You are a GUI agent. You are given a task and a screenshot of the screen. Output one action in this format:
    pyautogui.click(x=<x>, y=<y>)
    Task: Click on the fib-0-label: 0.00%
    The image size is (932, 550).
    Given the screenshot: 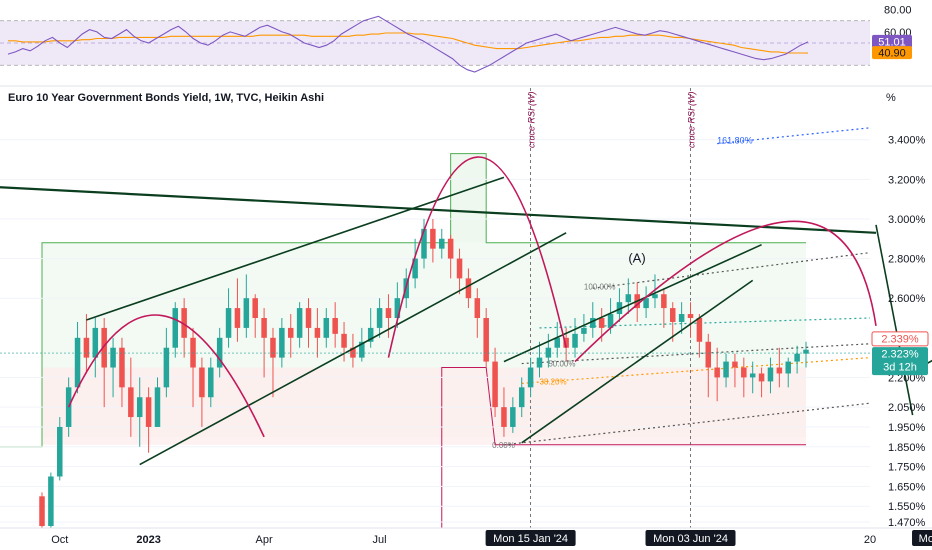 What is the action you would take?
    pyautogui.click(x=503, y=445)
    